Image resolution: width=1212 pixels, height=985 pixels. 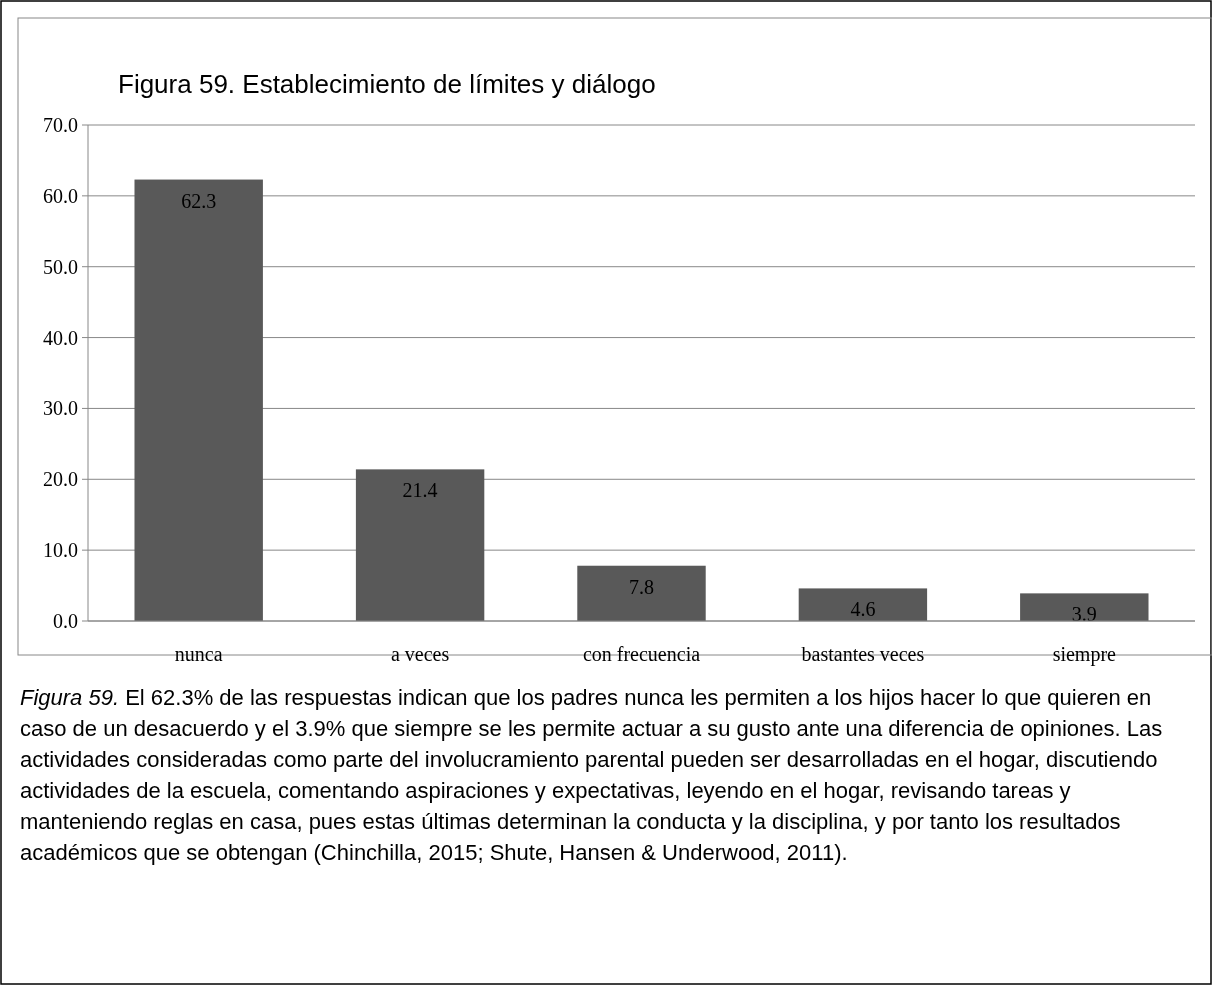 What do you see at coordinates (60, 266) in the screenshot?
I see `y-tick-label: 50.0` at bounding box center [60, 266].